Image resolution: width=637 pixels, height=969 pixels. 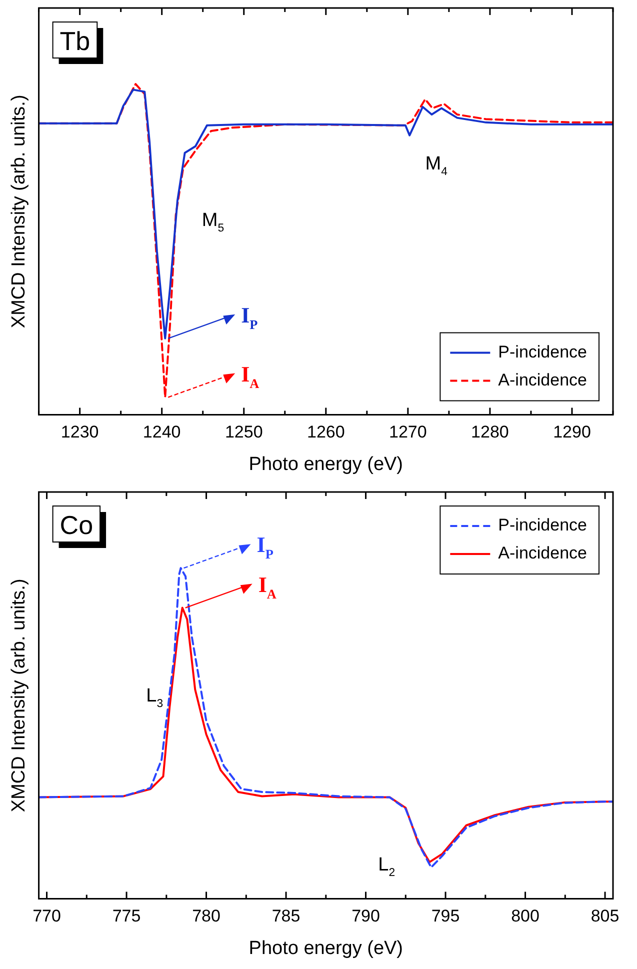 I want to click on x-tick-label: 795, so click(x=445, y=916).